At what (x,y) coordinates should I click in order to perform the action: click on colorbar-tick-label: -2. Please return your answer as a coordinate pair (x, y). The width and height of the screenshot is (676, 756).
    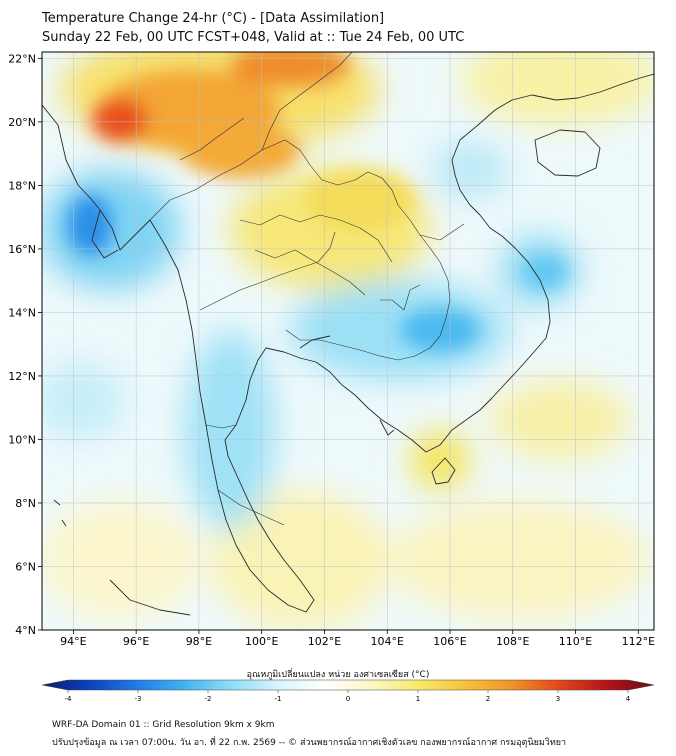
    Looking at the image, I should click on (208, 699).